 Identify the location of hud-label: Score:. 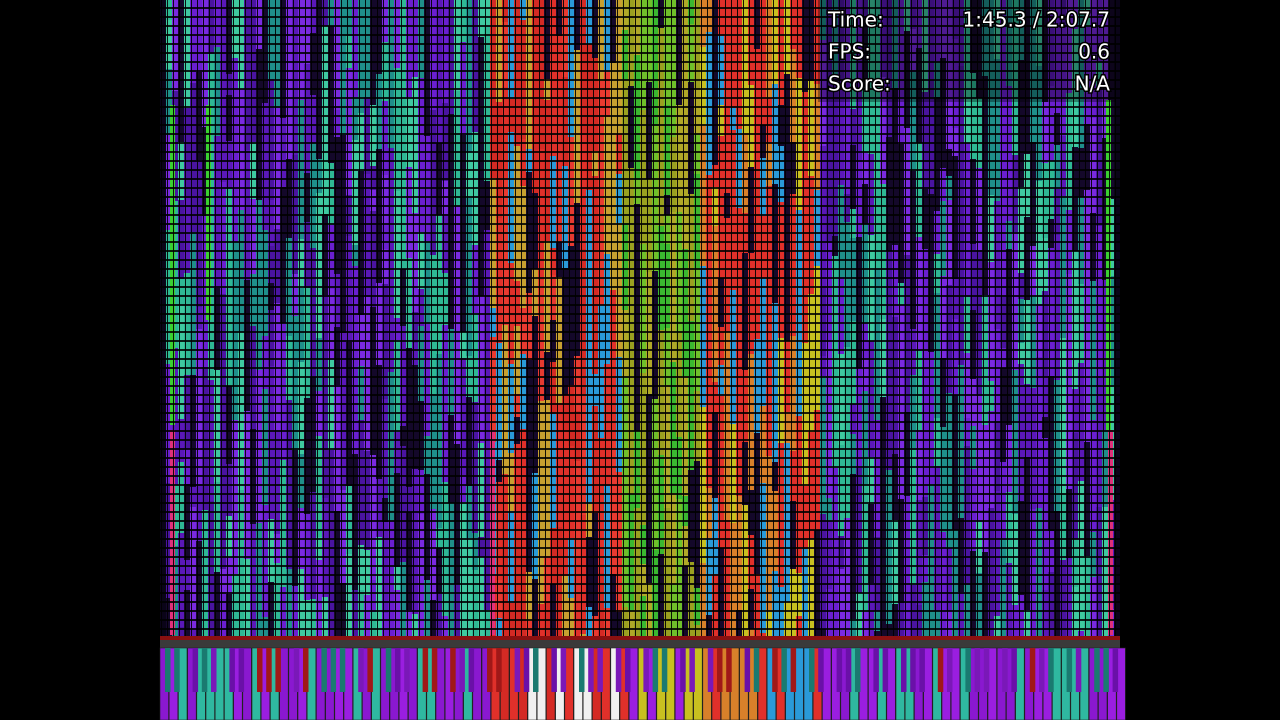
(859, 84).